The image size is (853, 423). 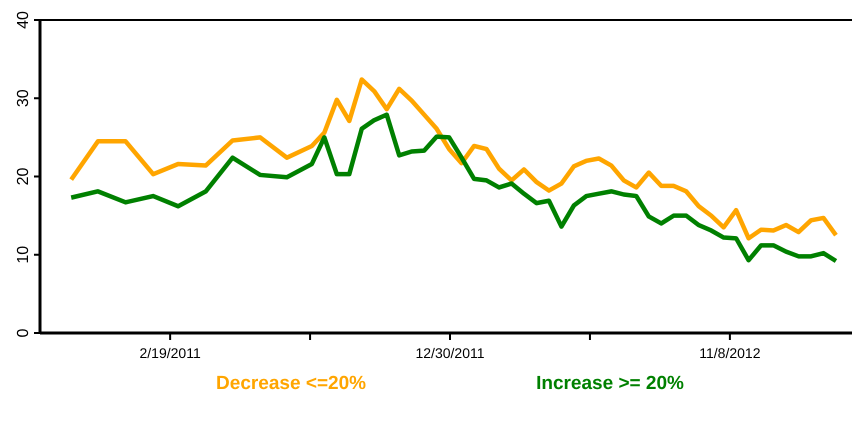 What do you see at coordinates (23, 333) in the screenshot?
I see `y-tick-label: 0` at bounding box center [23, 333].